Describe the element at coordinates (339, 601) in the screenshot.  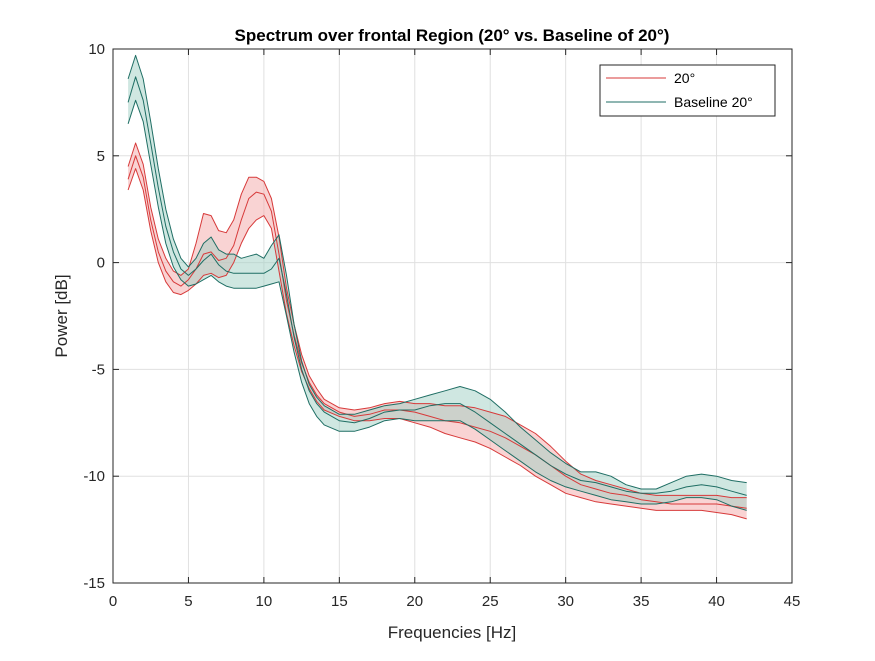
I see `x-tick-label: 15` at that location.